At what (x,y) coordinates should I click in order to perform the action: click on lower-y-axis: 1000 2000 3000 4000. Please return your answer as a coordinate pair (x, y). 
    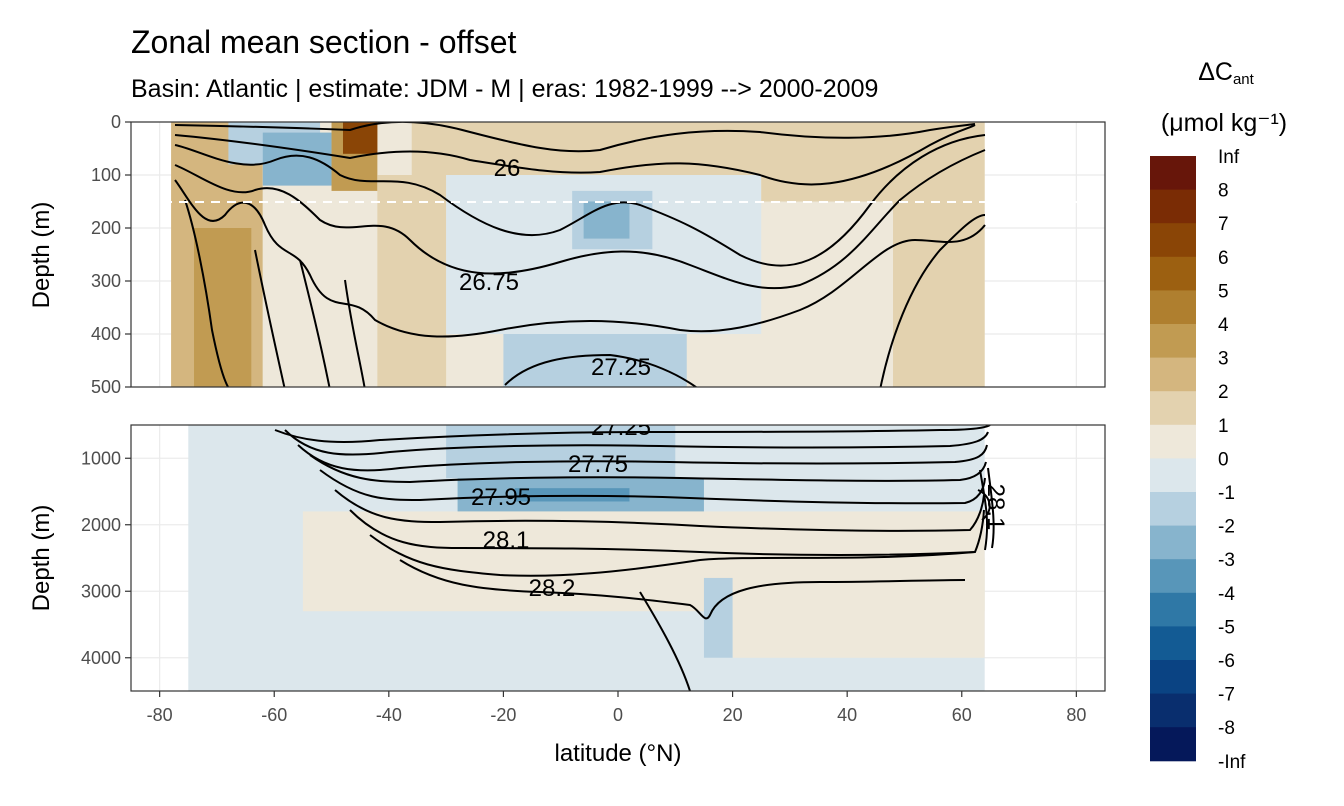
    Looking at the image, I should click on (106, 558).